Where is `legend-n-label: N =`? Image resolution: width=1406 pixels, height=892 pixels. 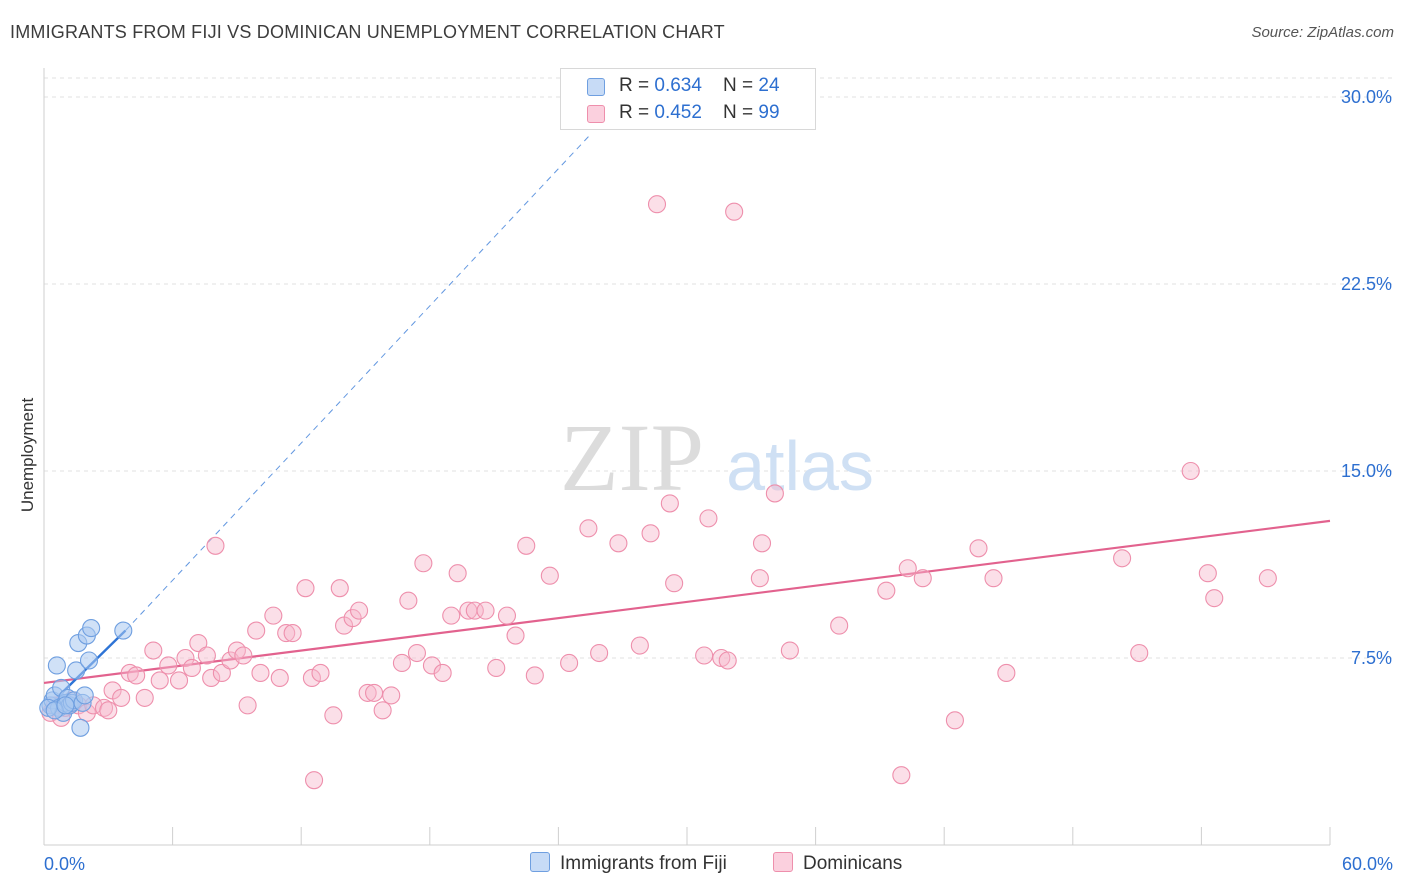
legend-n-label: N = is located at coordinates (741, 112).